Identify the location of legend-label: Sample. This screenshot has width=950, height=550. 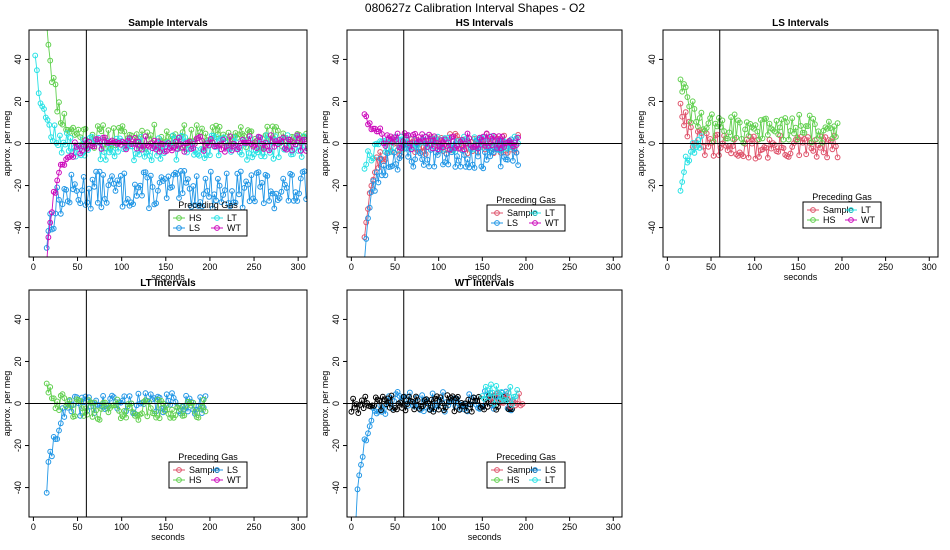
(204, 470).